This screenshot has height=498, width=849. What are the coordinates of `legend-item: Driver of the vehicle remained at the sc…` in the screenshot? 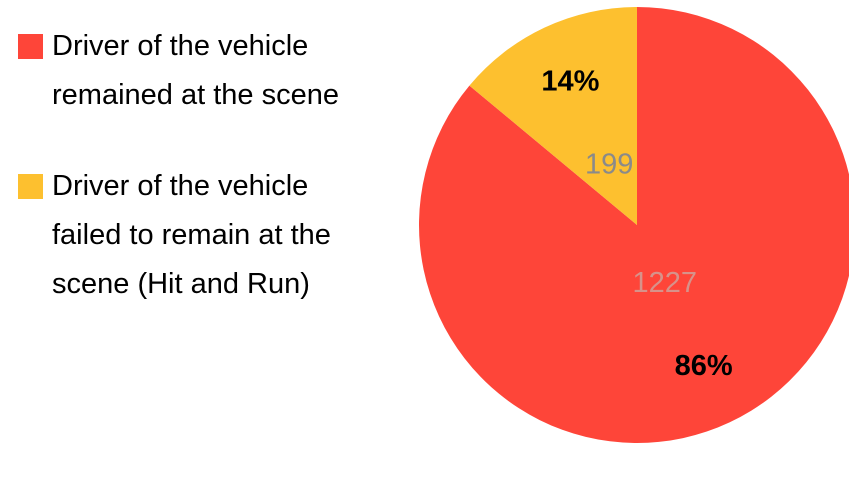 It's located at (185, 71).